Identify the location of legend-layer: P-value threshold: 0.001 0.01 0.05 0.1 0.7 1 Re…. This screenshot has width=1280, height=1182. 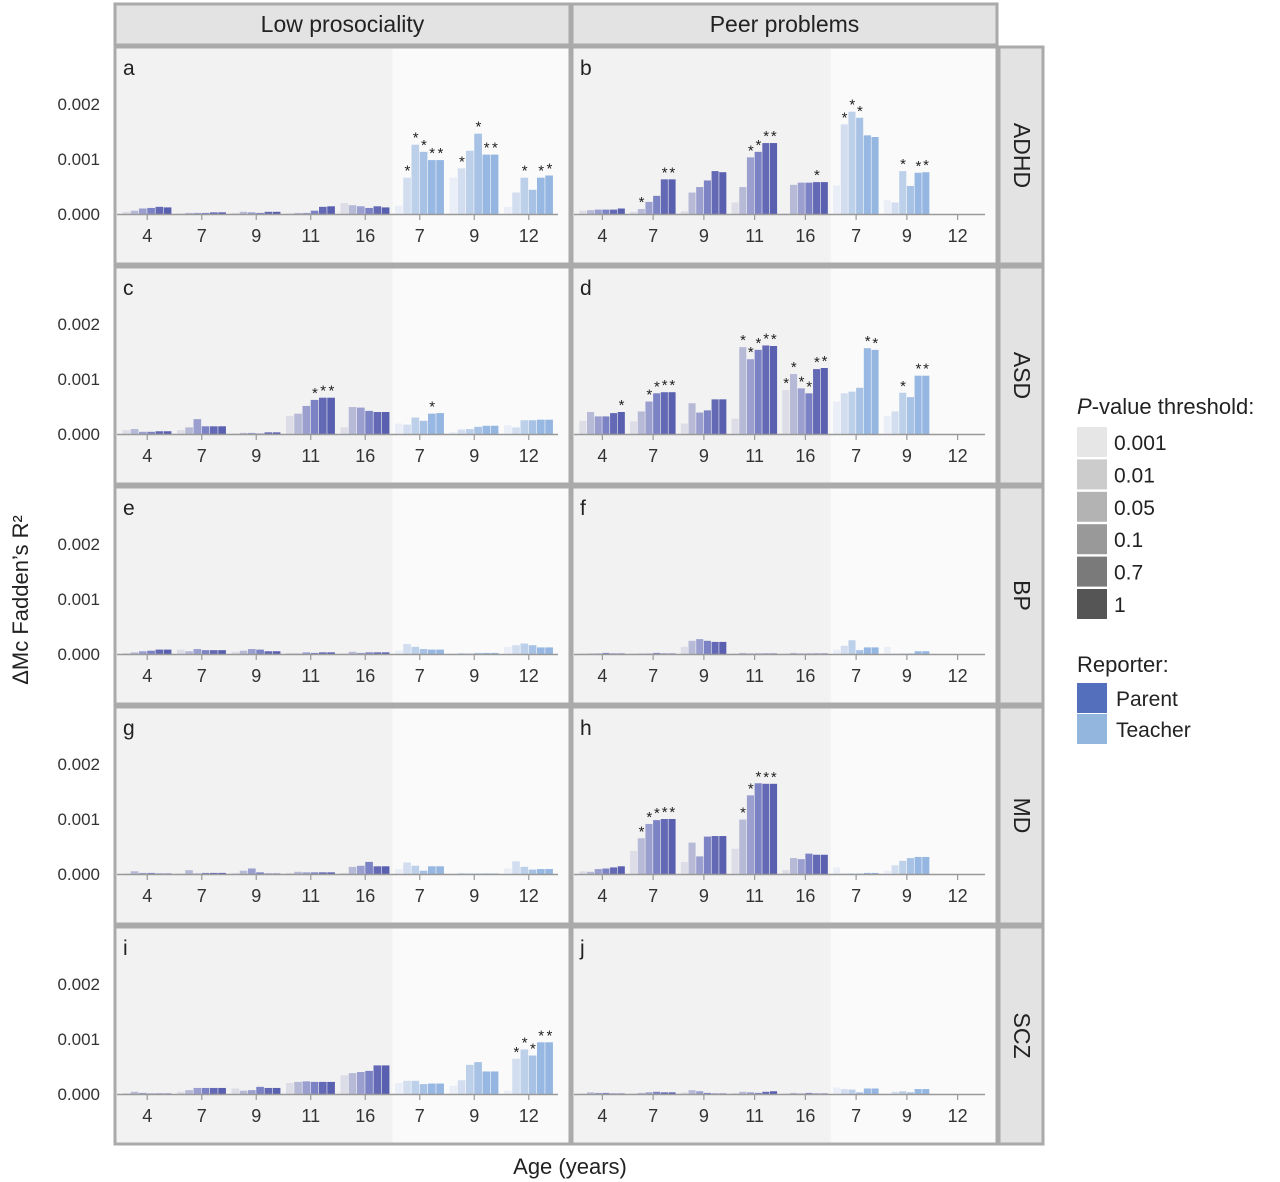
(1165, 569).